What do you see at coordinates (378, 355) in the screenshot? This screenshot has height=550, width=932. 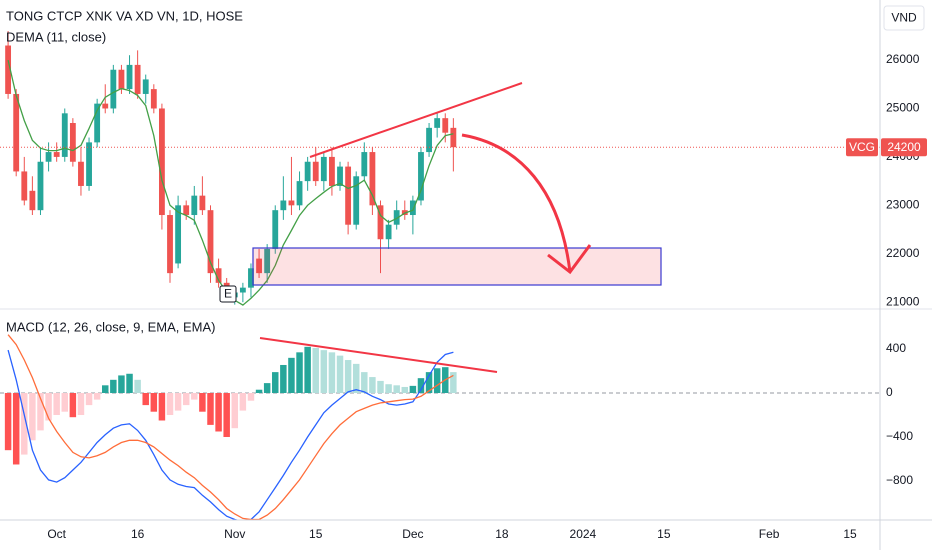 I see `macd-trend-line` at bounding box center [378, 355].